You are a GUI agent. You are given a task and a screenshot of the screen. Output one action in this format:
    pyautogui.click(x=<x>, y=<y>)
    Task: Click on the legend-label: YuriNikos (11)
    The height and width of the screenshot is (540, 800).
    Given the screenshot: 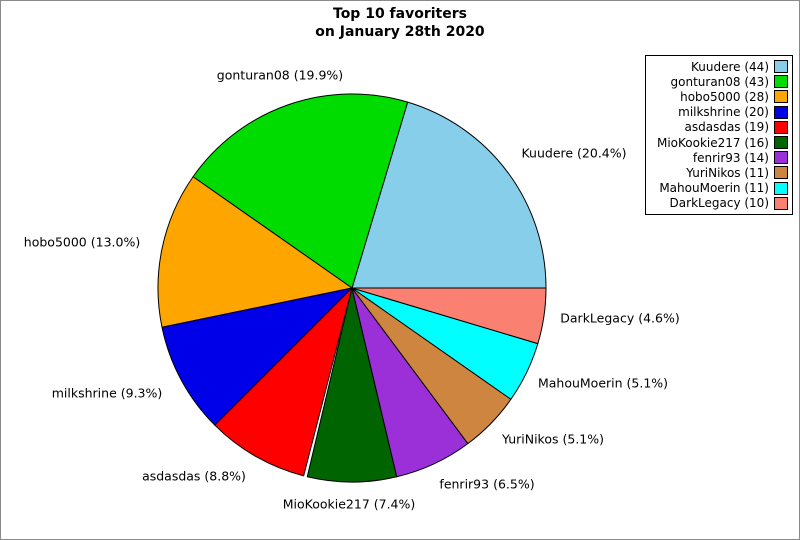 What is the action you would take?
    pyautogui.click(x=727, y=172)
    